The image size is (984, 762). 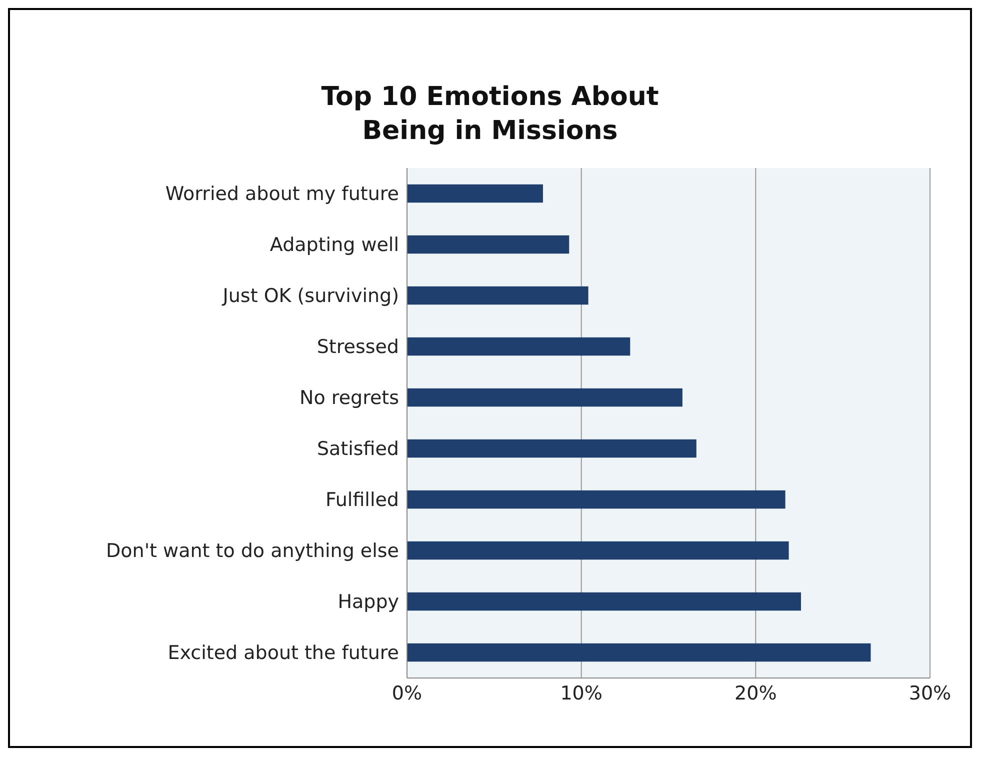 I want to click on y-tick-label: Excited about the future, so click(x=283, y=653).